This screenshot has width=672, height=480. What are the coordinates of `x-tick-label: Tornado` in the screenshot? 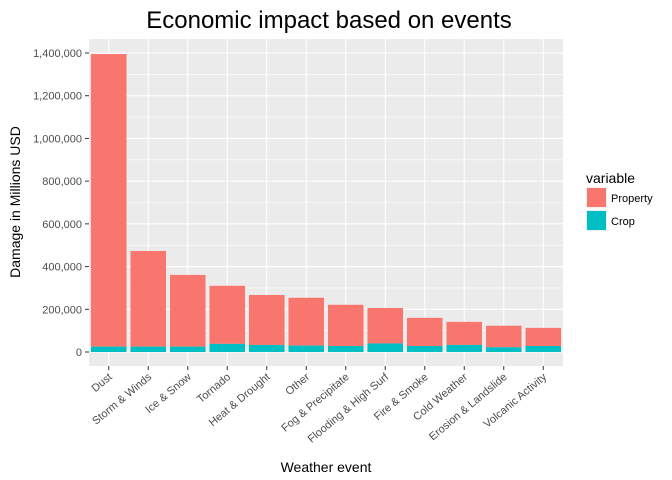 It's located at (214, 388).